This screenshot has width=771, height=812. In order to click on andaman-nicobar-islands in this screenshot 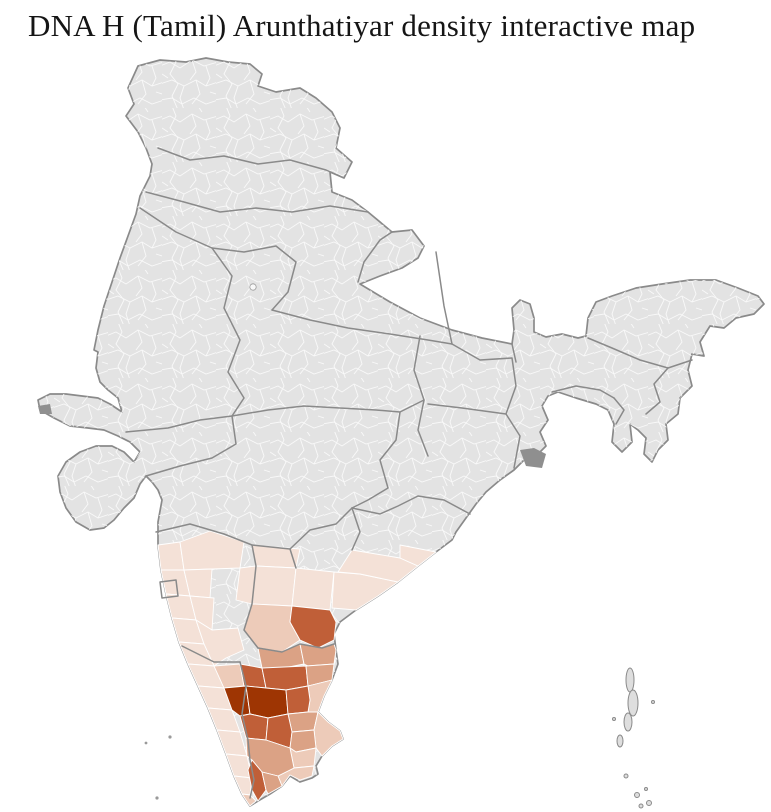, I will do `click(633, 738)`.